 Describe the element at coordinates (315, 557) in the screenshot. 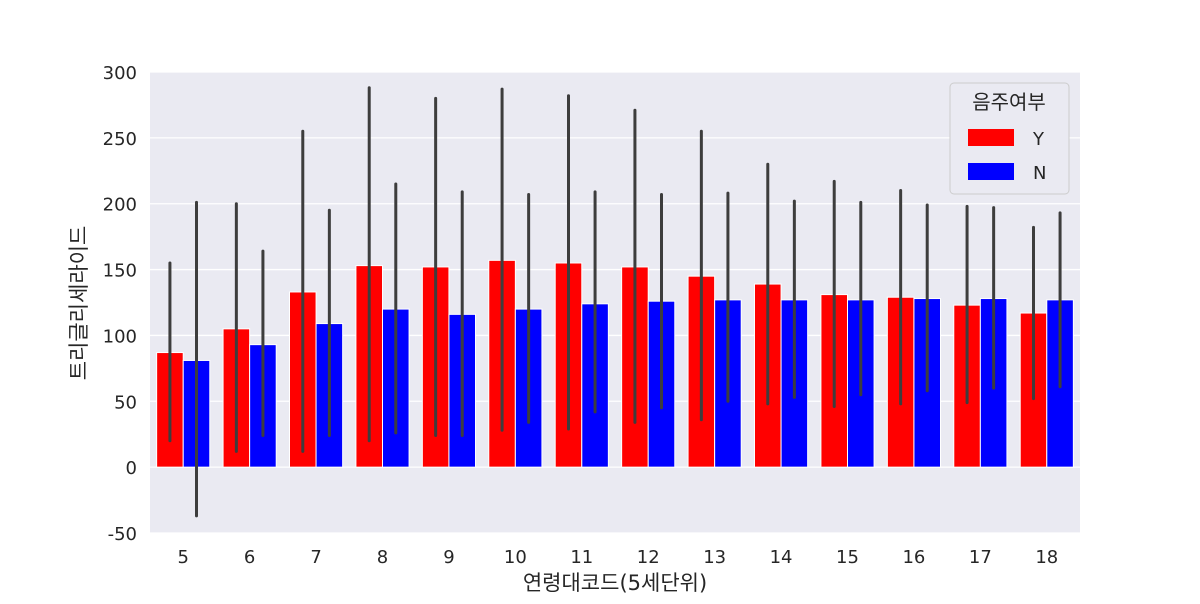

I see `x-tick-label: 7` at that location.